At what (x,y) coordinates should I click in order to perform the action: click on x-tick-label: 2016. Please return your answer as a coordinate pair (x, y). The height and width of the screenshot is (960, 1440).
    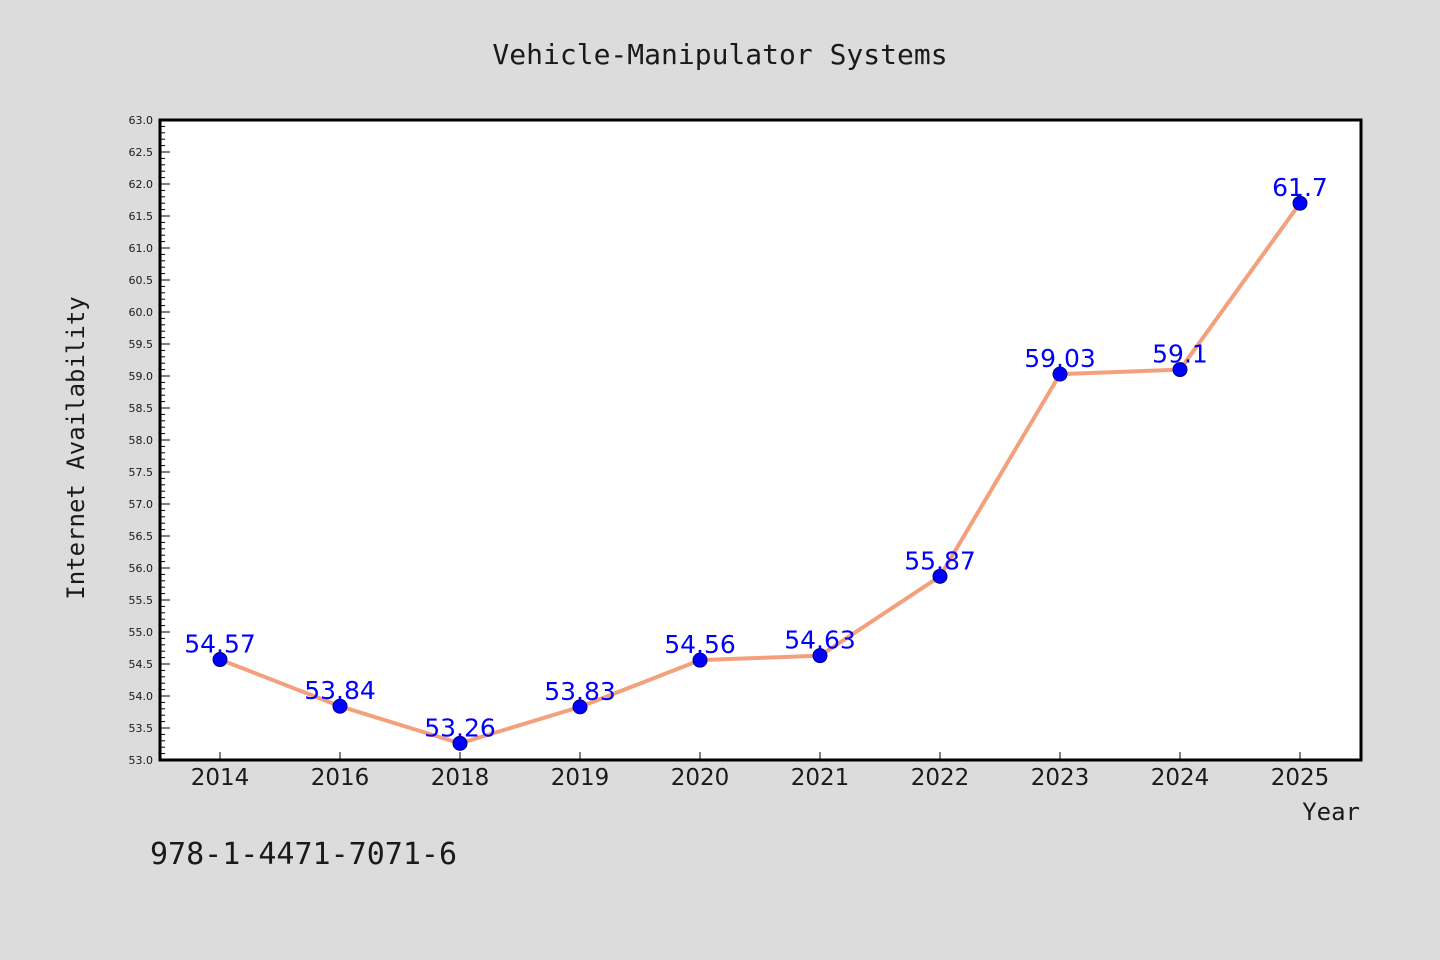
    Looking at the image, I should click on (340, 778).